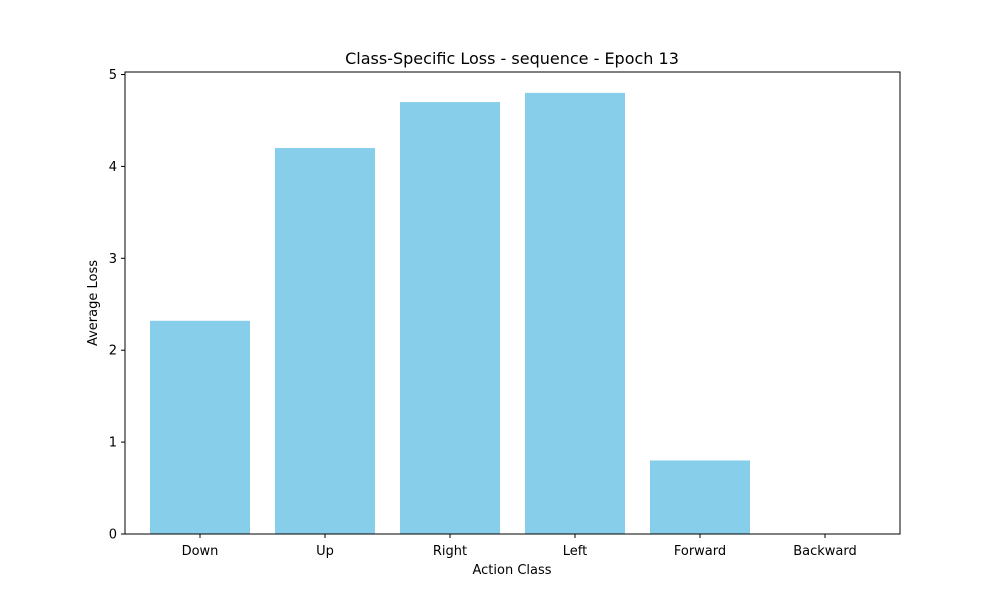  What do you see at coordinates (700, 497) in the screenshot?
I see `bar-forward` at bounding box center [700, 497].